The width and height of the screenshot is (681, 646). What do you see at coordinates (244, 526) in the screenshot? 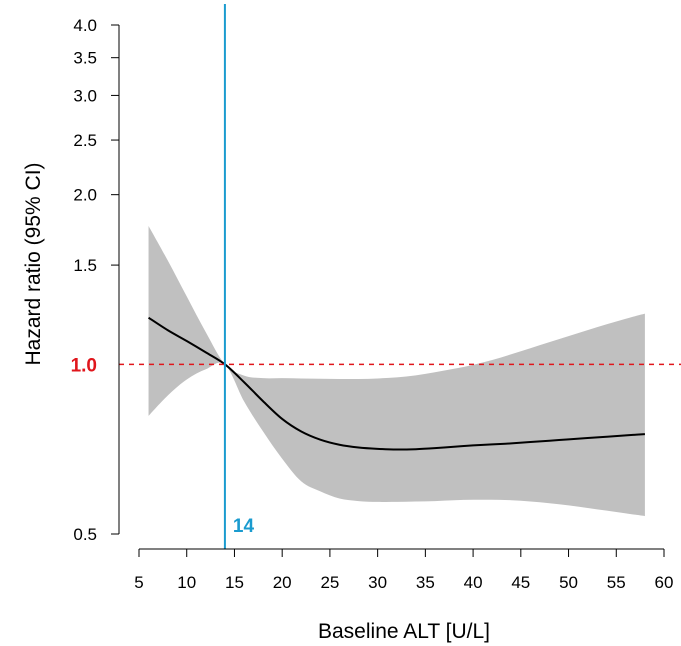
I see `reference-line-label-alt-14: 14` at bounding box center [244, 526].